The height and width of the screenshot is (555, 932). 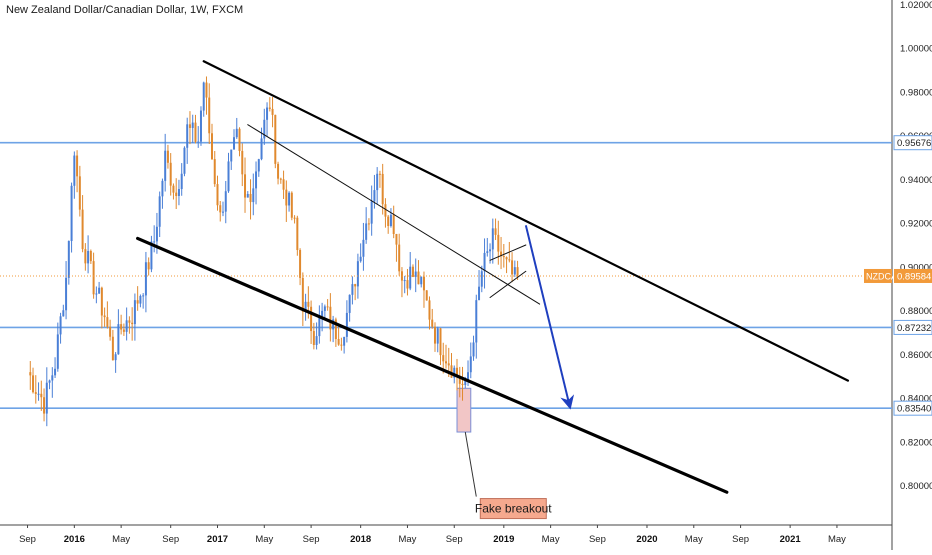 I want to click on level-price-label: 0.83540, so click(x=914, y=409).